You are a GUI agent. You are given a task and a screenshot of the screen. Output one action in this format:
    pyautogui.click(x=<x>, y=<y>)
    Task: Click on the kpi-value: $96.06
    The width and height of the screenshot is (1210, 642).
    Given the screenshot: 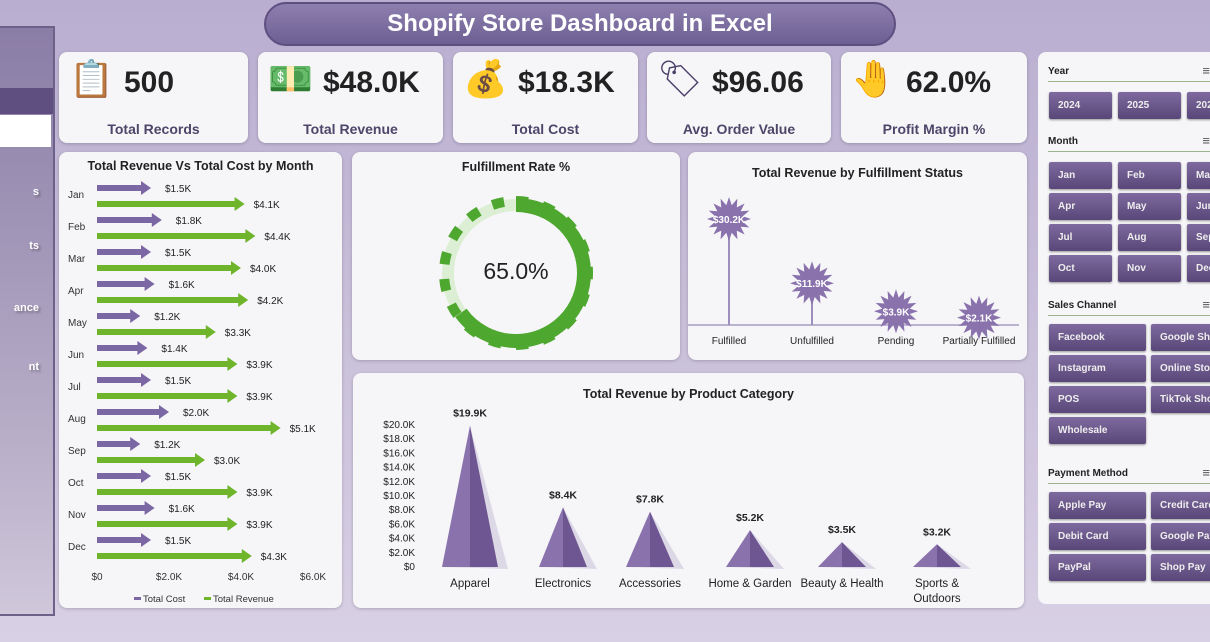 What is the action you would take?
    pyautogui.click(x=758, y=82)
    